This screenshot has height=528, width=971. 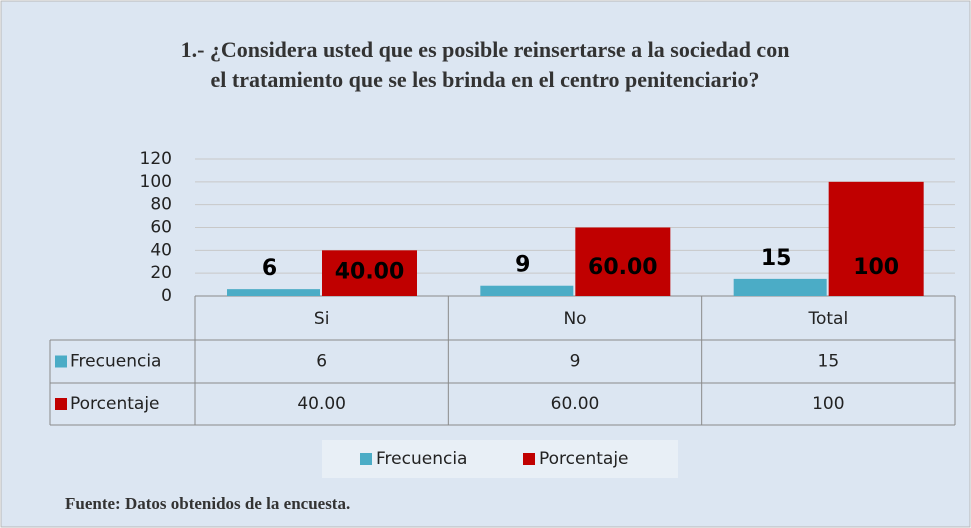 What do you see at coordinates (321, 362) in the screenshot?
I see `table-cell: 6` at bounding box center [321, 362].